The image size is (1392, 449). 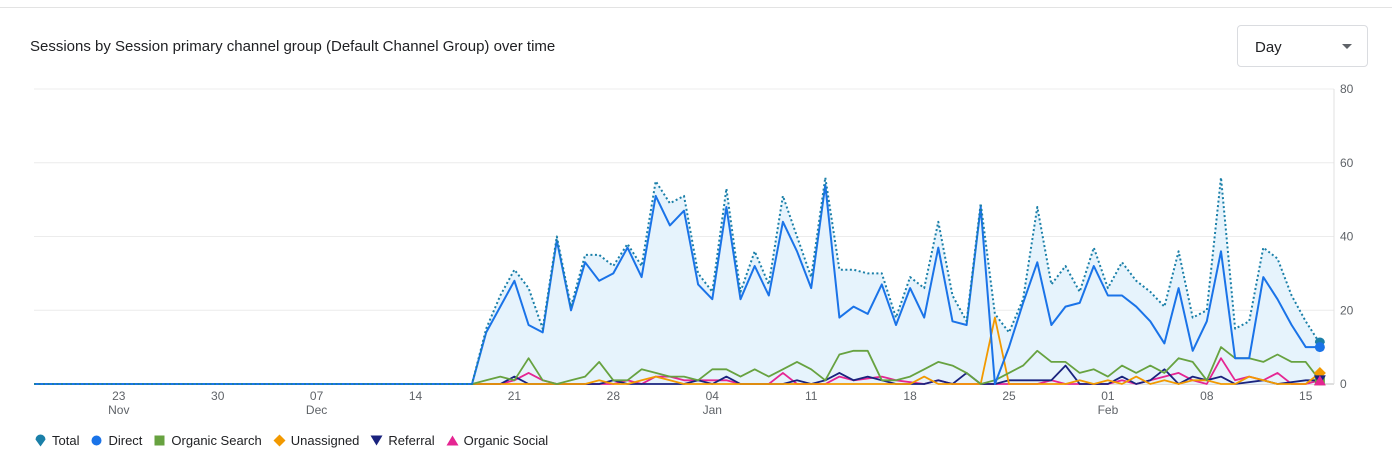 I want to click on x-tick-label: 23, so click(x=119, y=396).